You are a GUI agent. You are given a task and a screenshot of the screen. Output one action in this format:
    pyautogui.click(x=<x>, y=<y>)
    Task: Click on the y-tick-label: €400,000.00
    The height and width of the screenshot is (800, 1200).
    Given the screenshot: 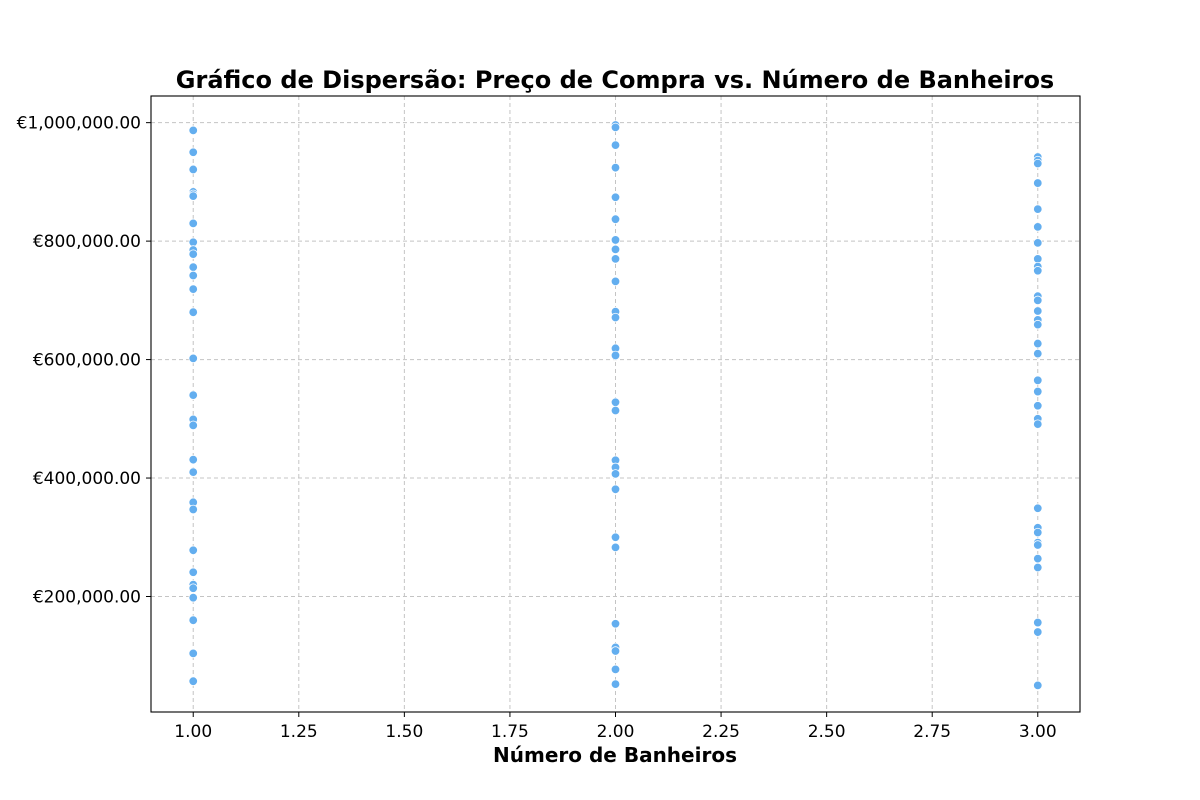 What is the action you would take?
    pyautogui.click(x=87, y=479)
    